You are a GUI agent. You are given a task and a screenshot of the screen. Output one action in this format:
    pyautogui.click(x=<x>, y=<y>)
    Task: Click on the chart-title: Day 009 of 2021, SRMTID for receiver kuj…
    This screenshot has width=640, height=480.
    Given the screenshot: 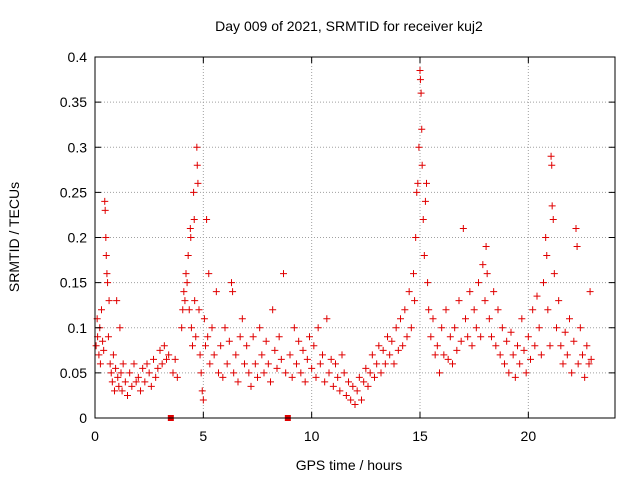 What is the action you would take?
    pyautogui.click(x=349, y=26)
    